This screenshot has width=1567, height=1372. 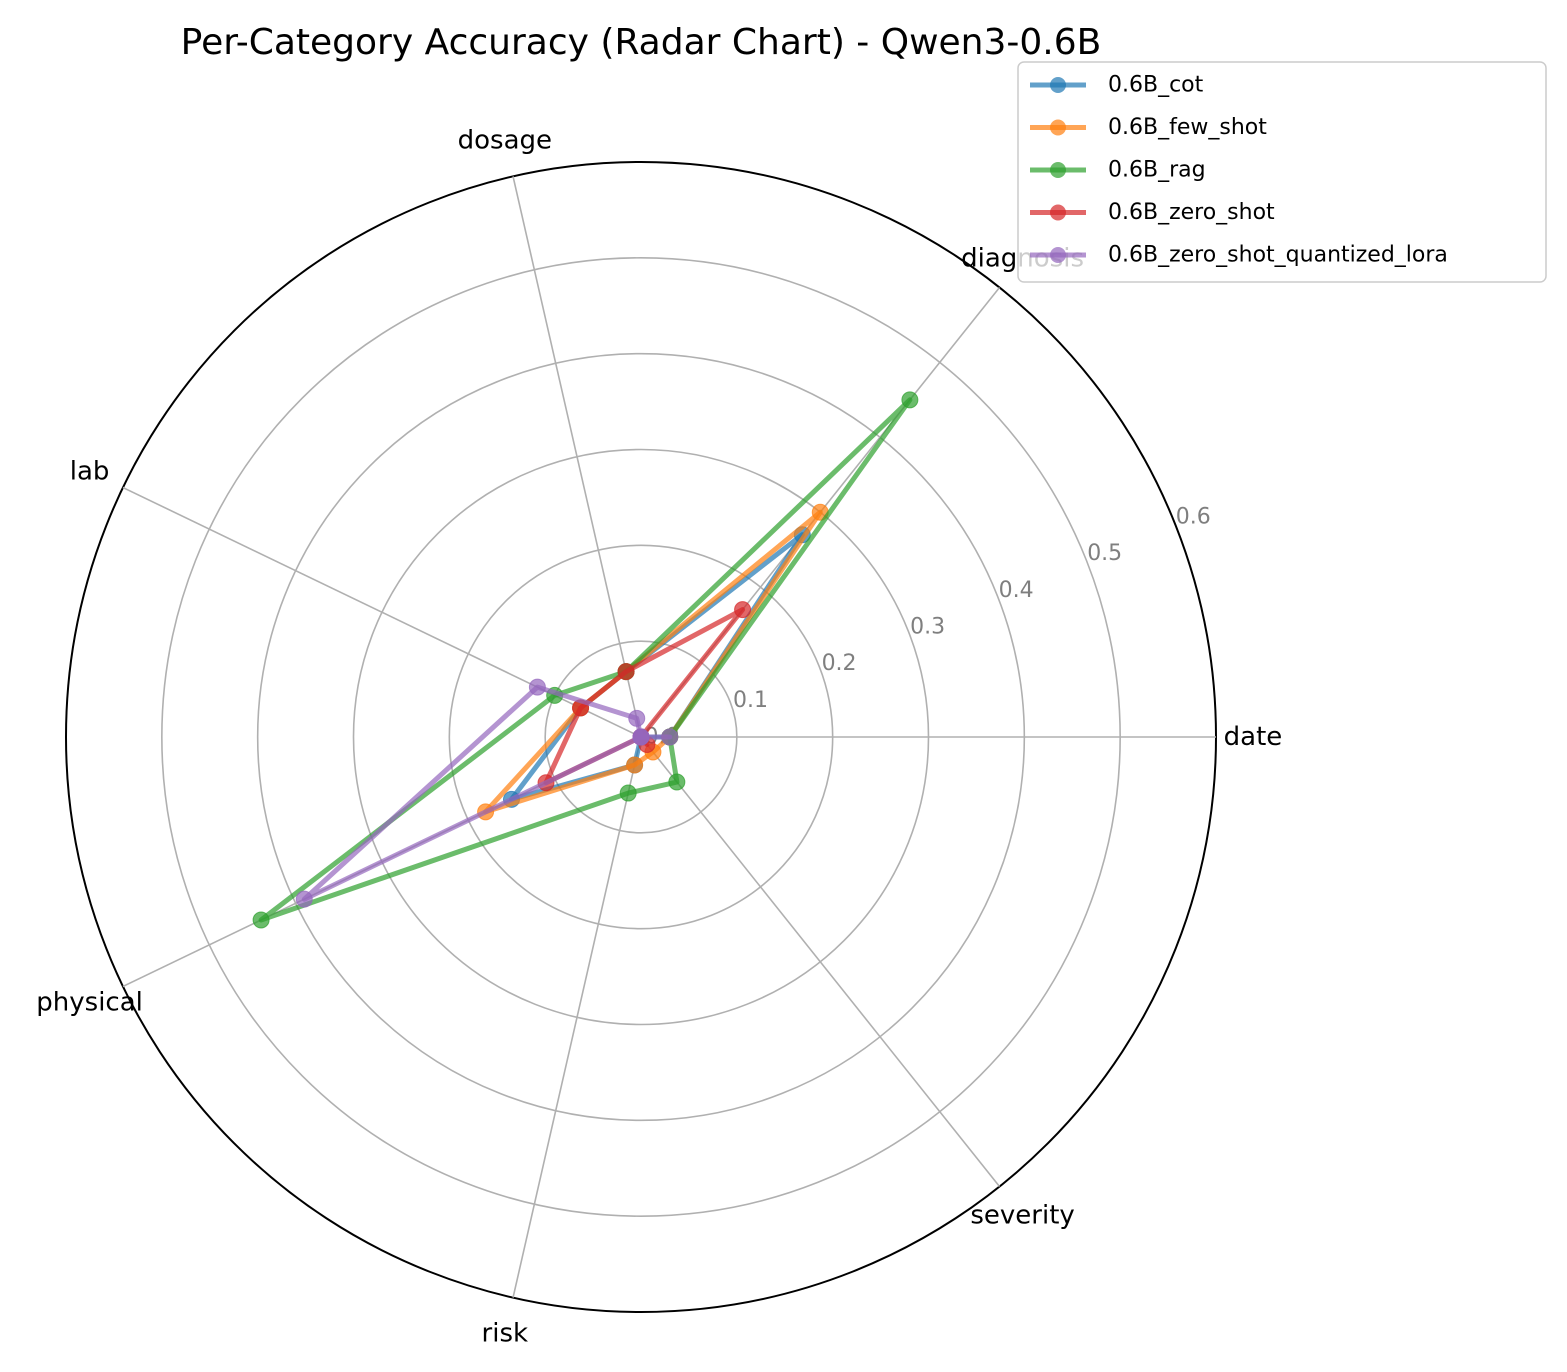 I want to click on radial-tick-label: 0.4, so click(x=1016, y=590).